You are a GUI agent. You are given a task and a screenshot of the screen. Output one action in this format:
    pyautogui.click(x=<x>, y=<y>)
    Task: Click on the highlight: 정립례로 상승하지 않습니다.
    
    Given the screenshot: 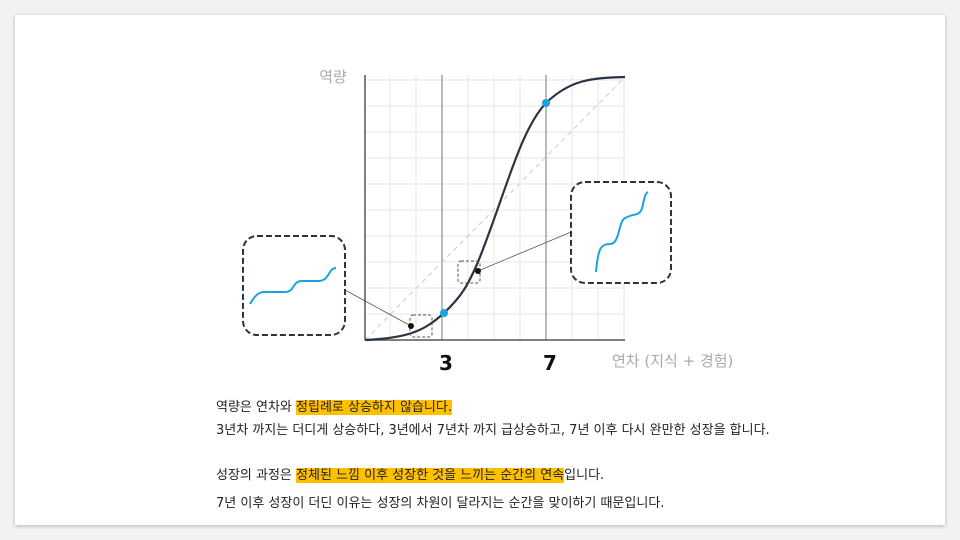 What is the action you would take?
    pyautogui.click(x=374, y=407)
    